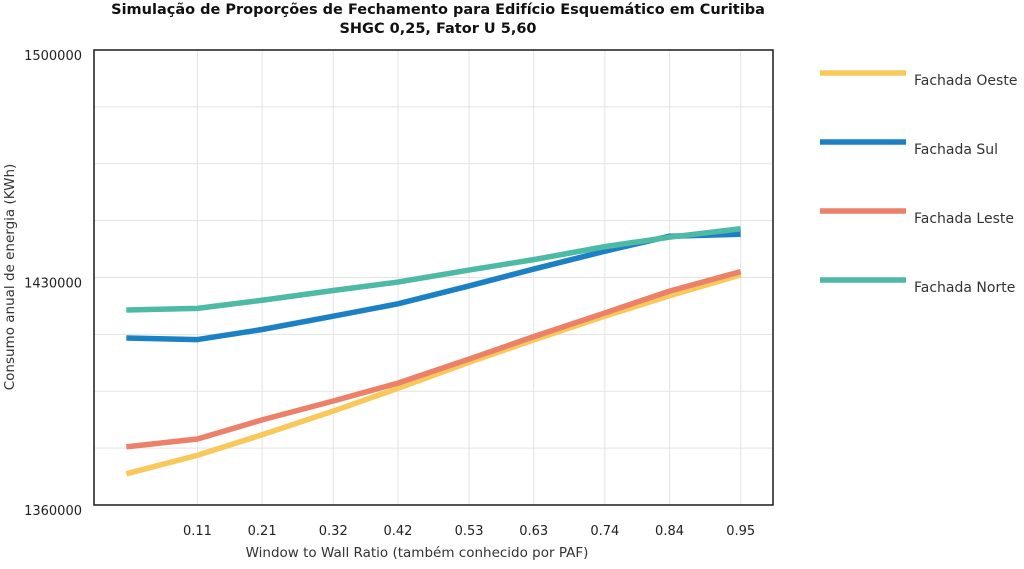  Describe the element at coordinates (533, 531) in the screenshot. I see `x-tick-label-5: 0.63` at that location.